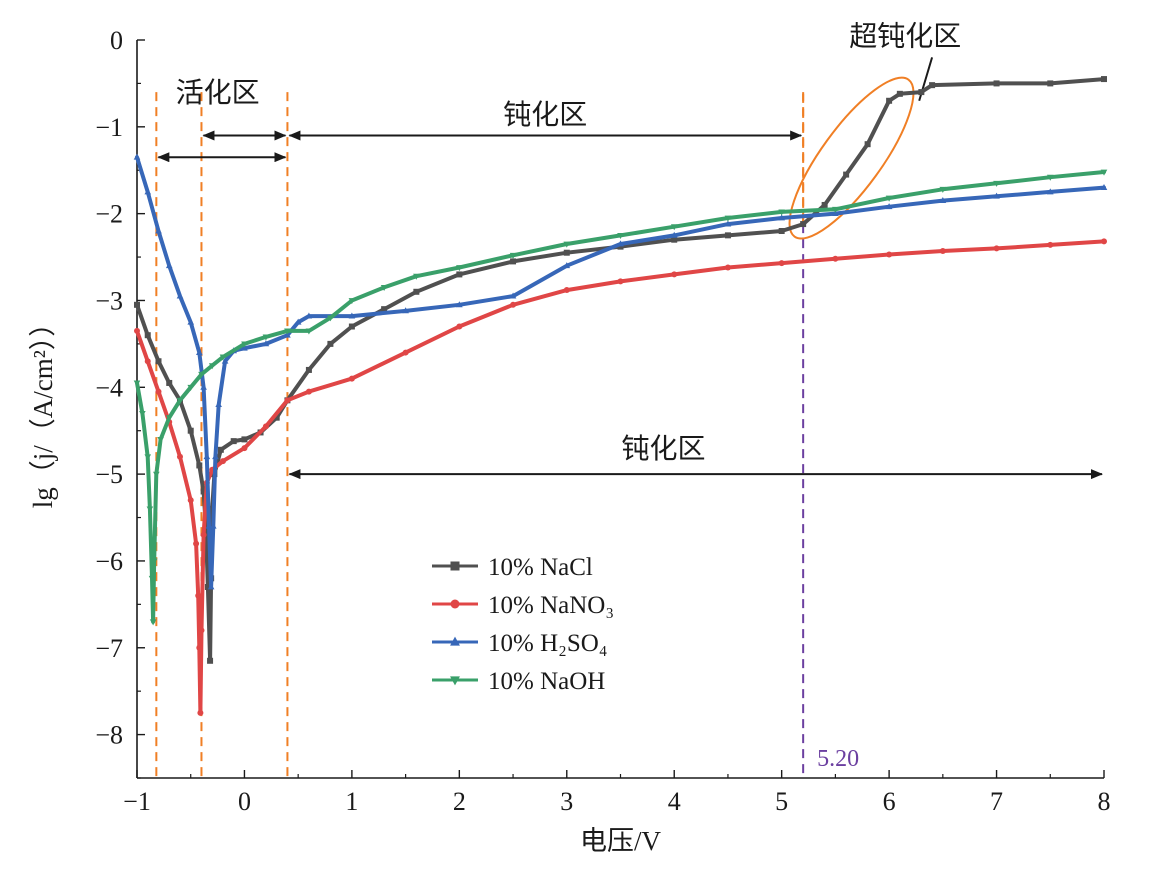 The width and height of the screenshot is (1174, 872). Describe the element at coordinates (116, 40) in the screenshot. I see `y-tick-label: 0` at that location.